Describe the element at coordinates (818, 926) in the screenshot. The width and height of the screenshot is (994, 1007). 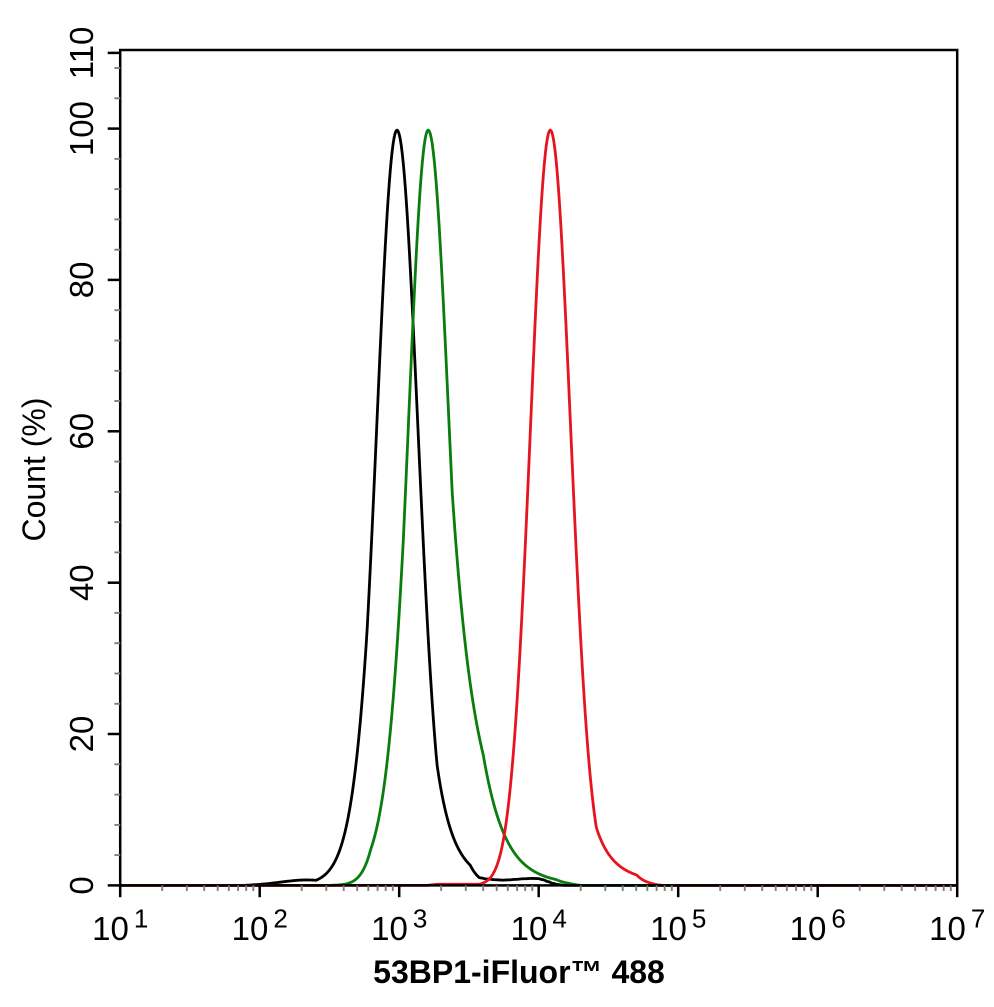
I see `svg-text:106: 10 6` at that location.